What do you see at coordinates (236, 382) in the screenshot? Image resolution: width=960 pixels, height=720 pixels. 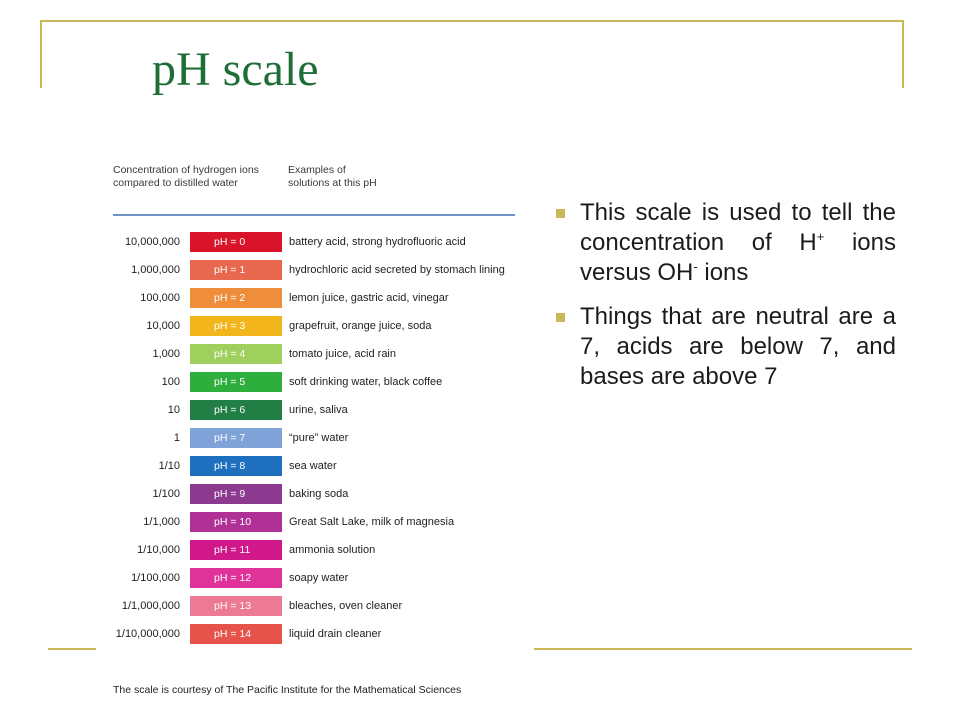 I see `ph-row-chip: pH = 5` at bounding box center [236, 382].